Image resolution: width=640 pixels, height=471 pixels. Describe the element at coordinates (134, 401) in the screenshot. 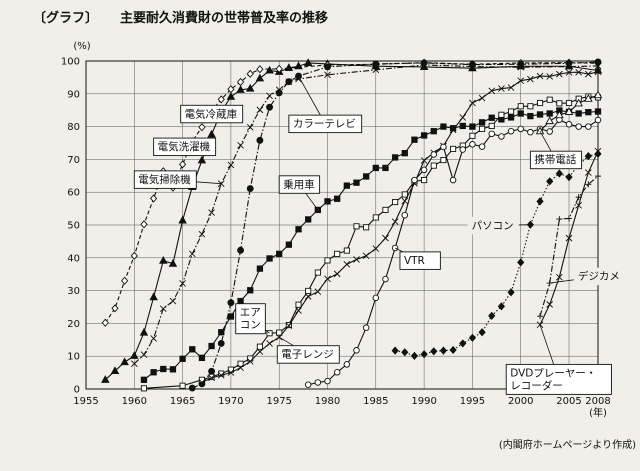

I see `x-tick-label: 1960` at that location.